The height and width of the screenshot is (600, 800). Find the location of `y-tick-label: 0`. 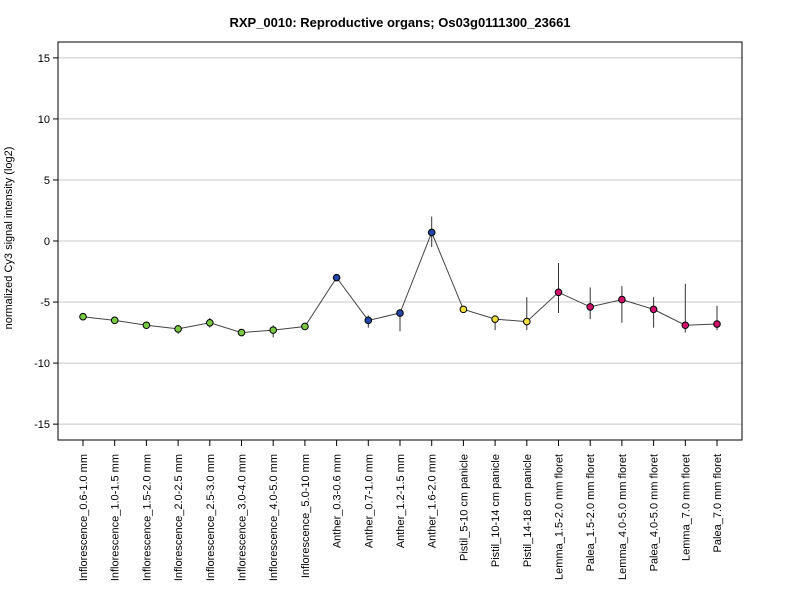

y-tick-label: 0 is located at coordinates (47, 242).